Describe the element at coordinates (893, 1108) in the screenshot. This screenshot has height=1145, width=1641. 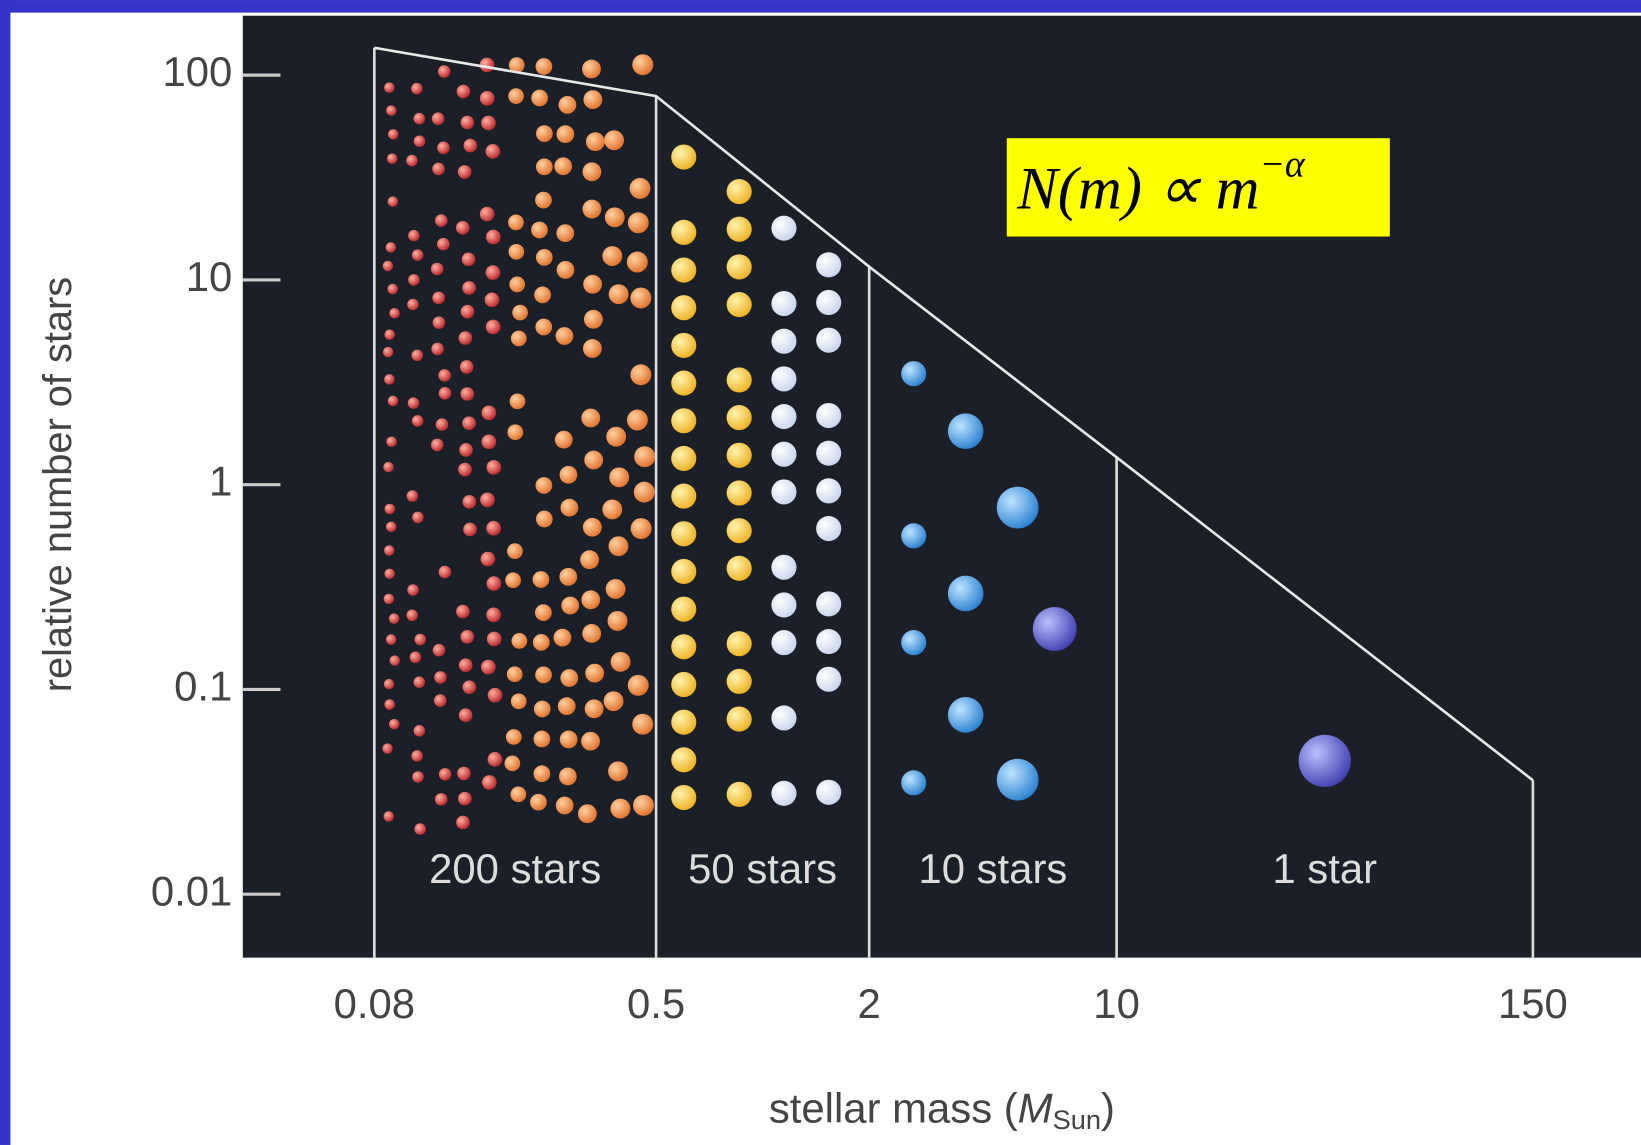
I see `x-label-text: stellar mass (` at that location.